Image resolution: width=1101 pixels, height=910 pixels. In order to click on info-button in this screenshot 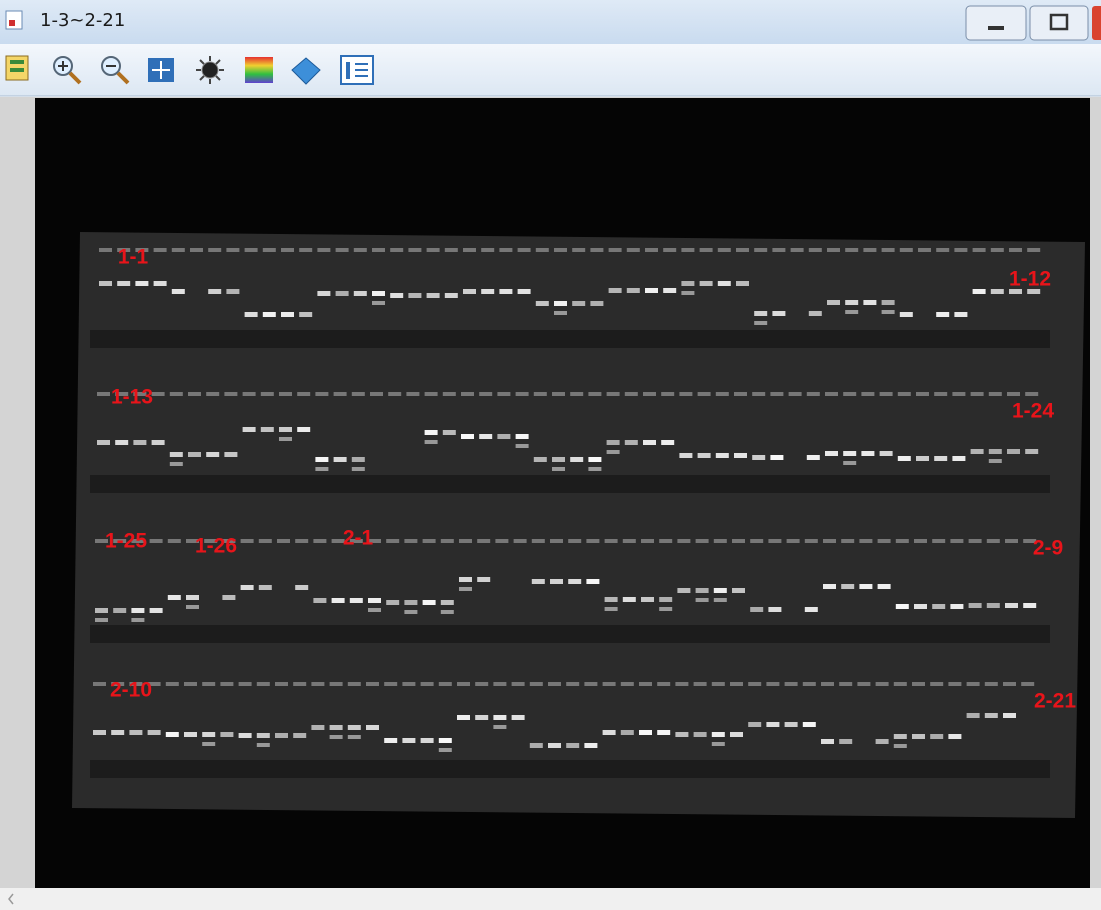, I will do `click(357, 70)`.